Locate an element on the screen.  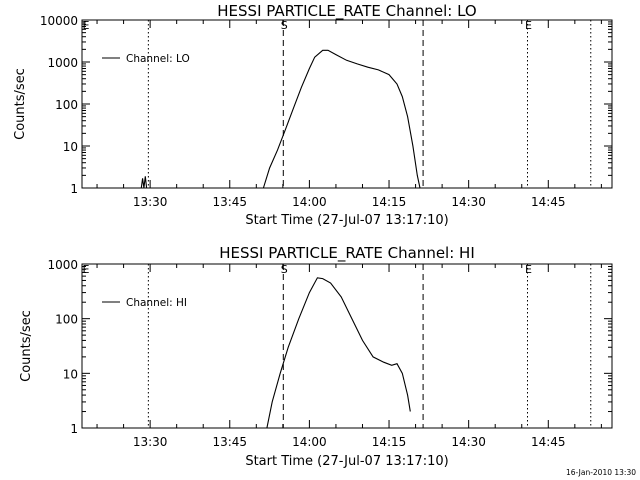
legend-label: Channel: LO is located at coordinates (158, 59).